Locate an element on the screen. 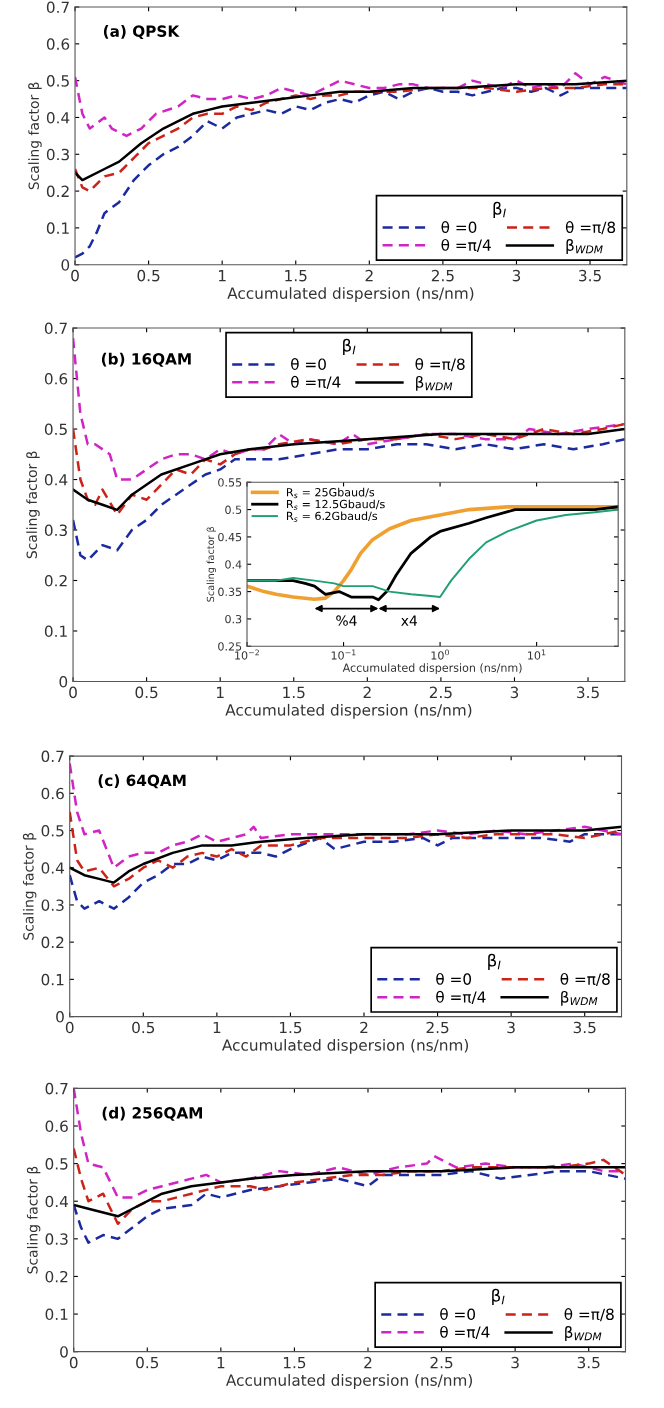 The width and height of the screenshot is (664, 1408). legend-label: R$_{s}$ = 25Gbaud/s is located at coordinates (330, 493).